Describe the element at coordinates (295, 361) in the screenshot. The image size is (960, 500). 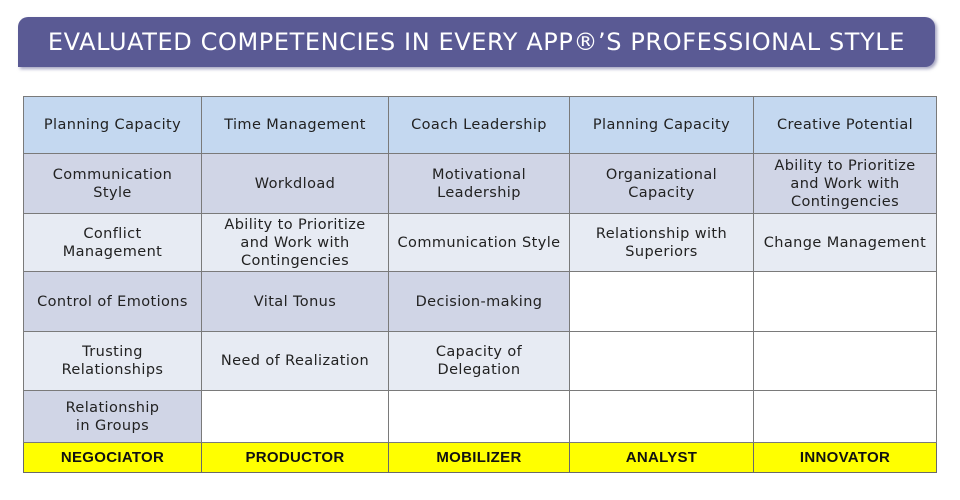
I see `table-cell: Need of Realization` at that location.